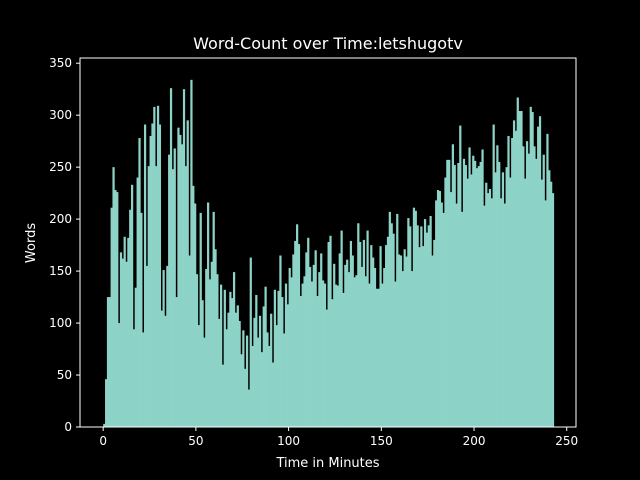 The image size is (640, 480). What do you see at coordinates (60, 63) in the screenshot?
I see `y-tick-label: 350` at bounding box center [60, 63].